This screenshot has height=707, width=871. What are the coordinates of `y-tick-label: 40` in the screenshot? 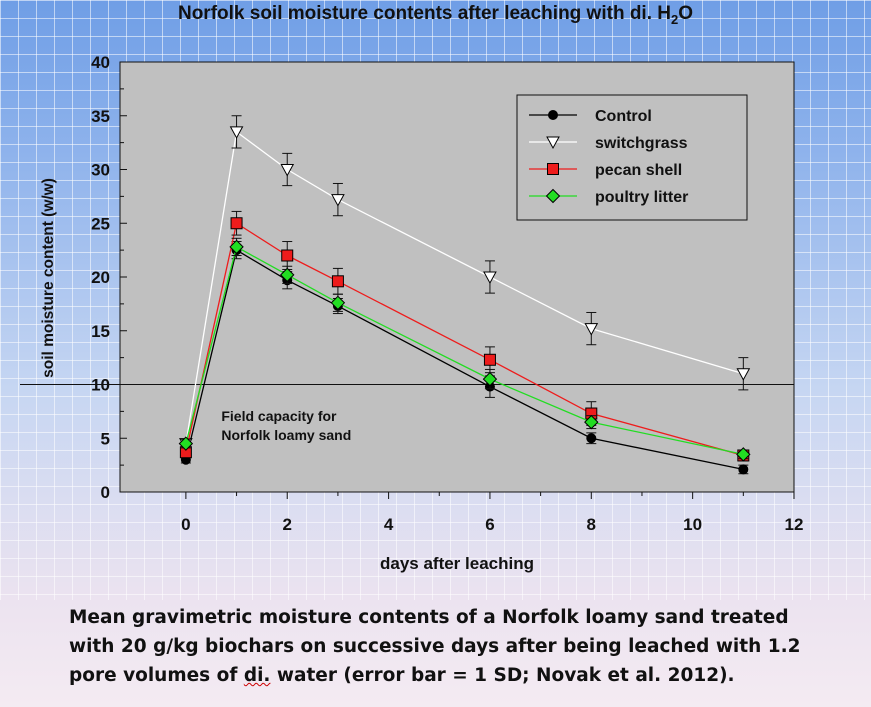 It's located at (100, 62).